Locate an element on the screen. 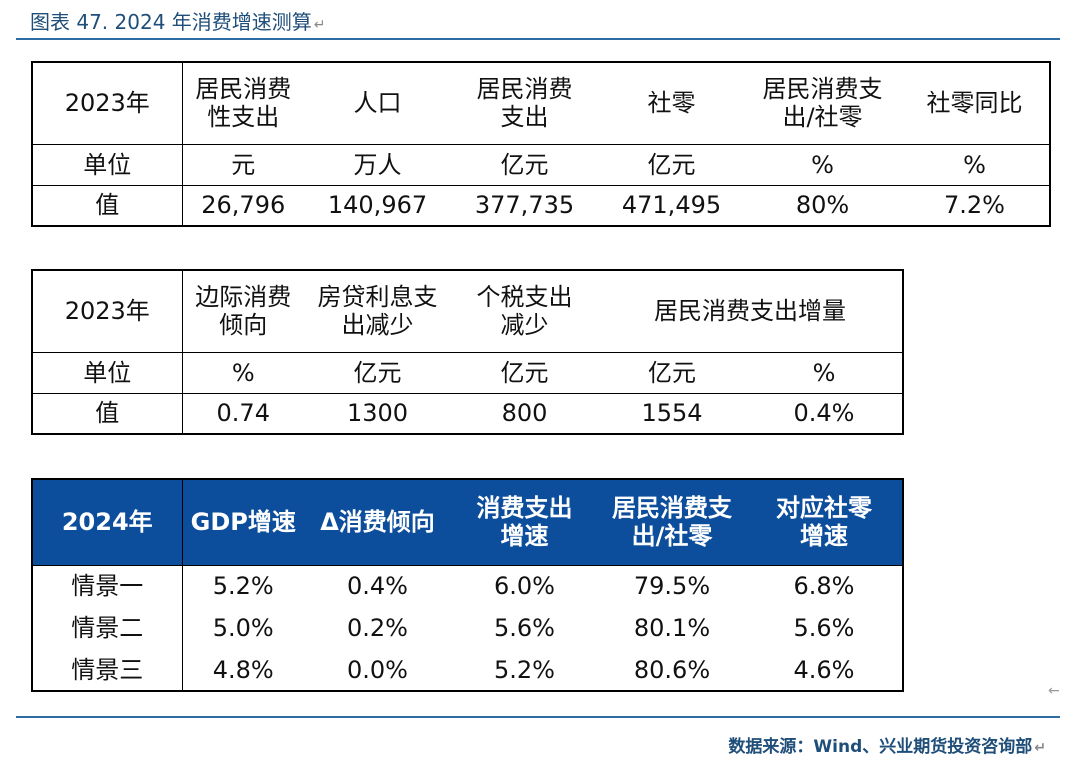 The image size is (1080, 760). table-cell: 80.1% is located at coordinates (672, 628).